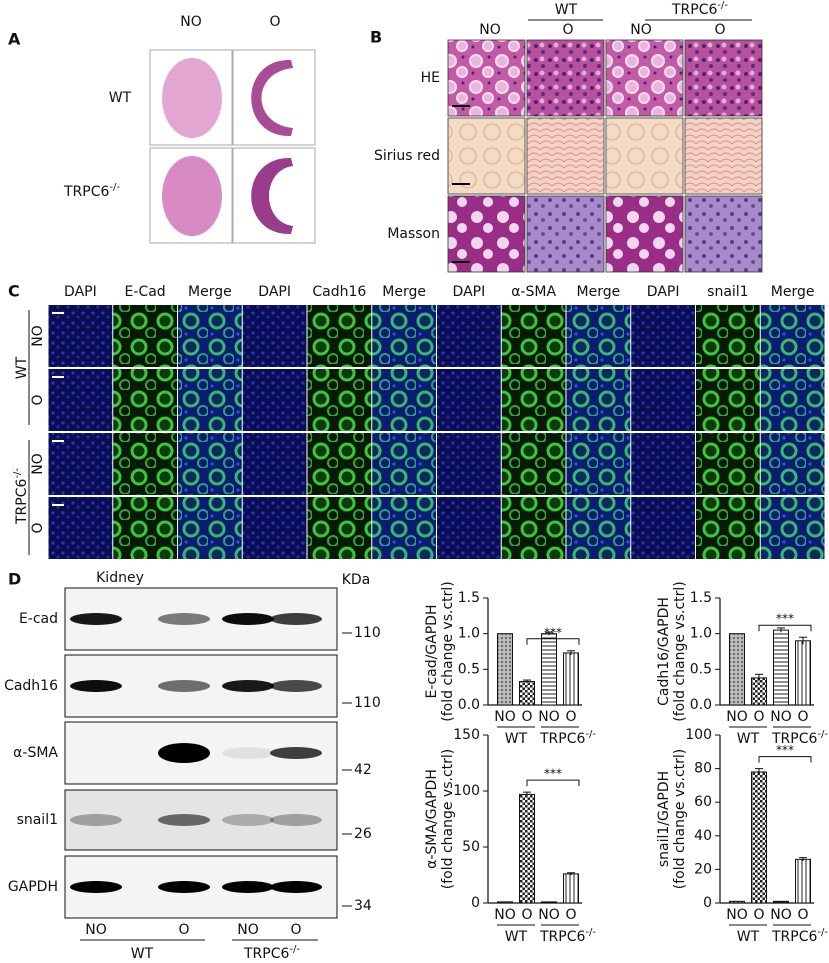  Describe the element at coordinates (432, 819) in the screenshot. I see `y-axis-label: α-SMA/GAPDH` at that location.